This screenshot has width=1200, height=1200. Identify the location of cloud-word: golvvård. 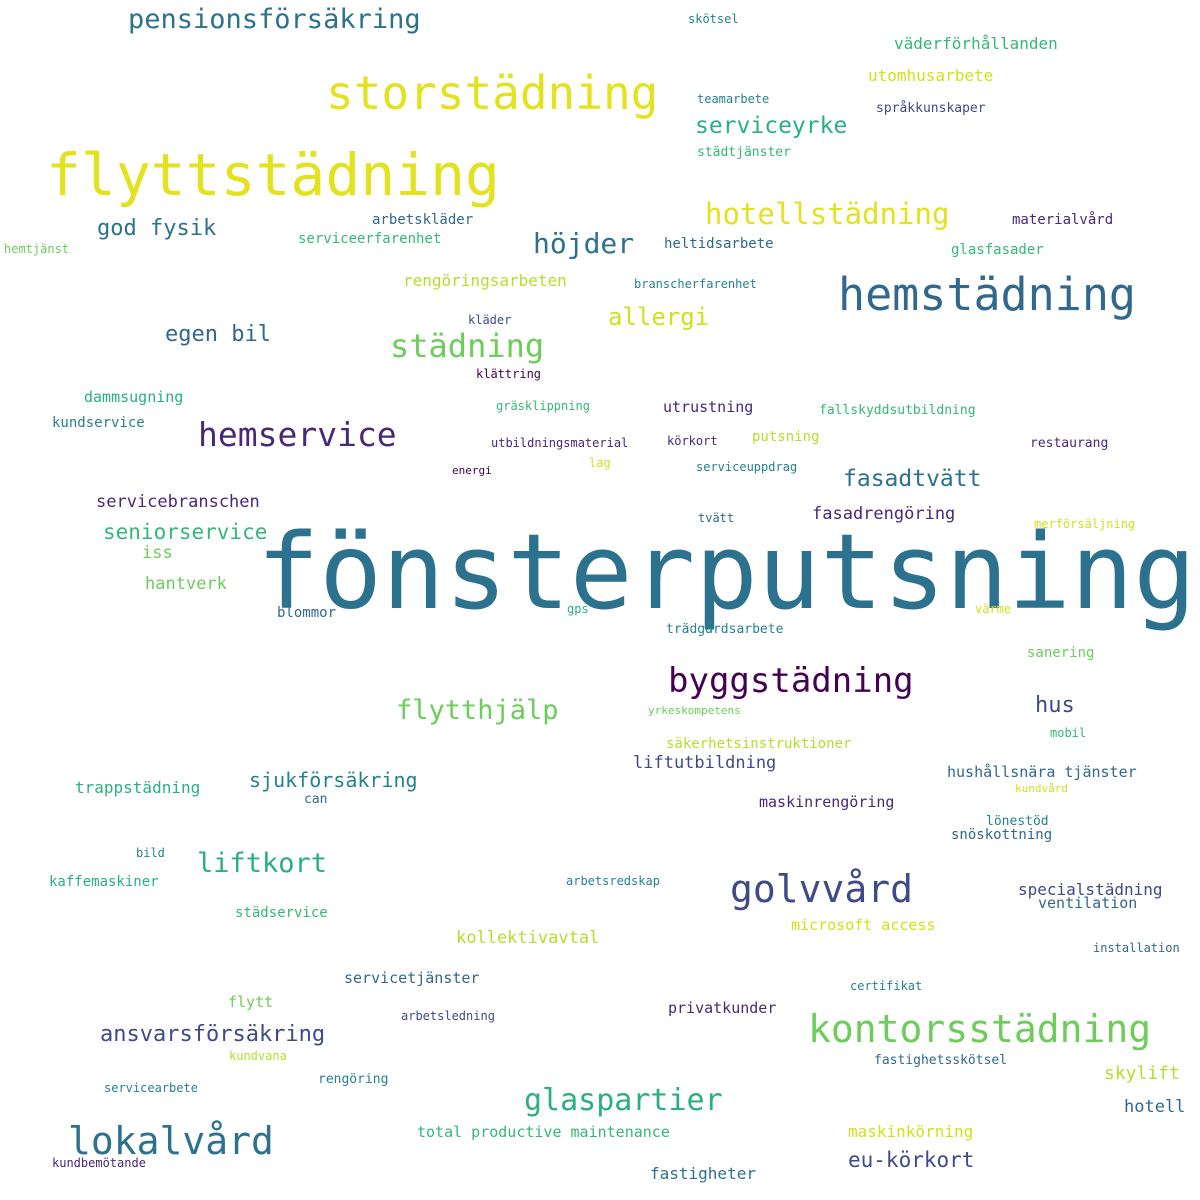
(822, 889).